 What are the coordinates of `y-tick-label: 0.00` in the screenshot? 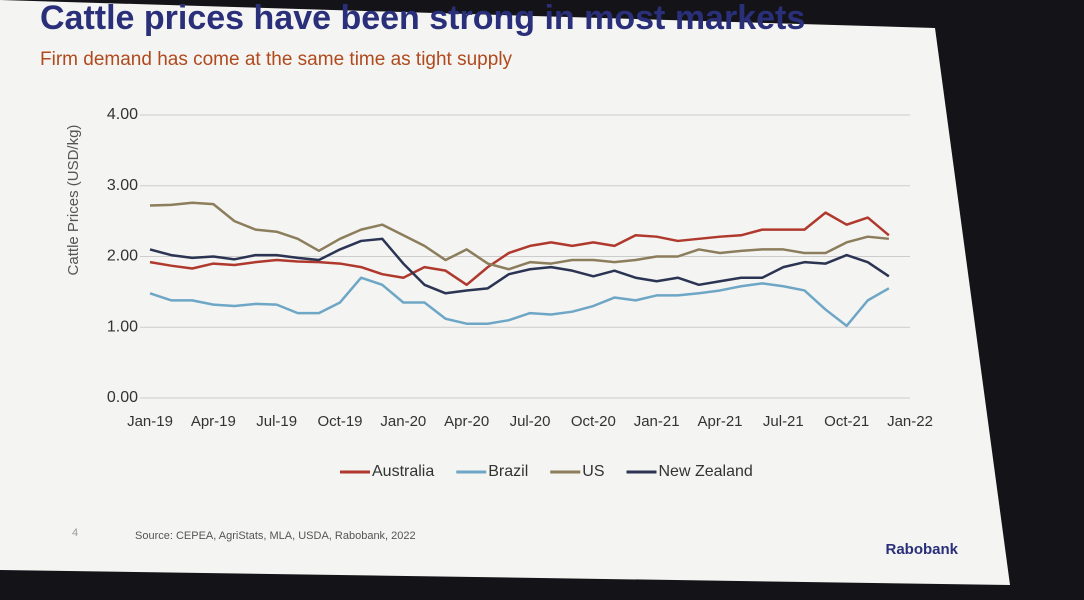 It's located at (122, 397).